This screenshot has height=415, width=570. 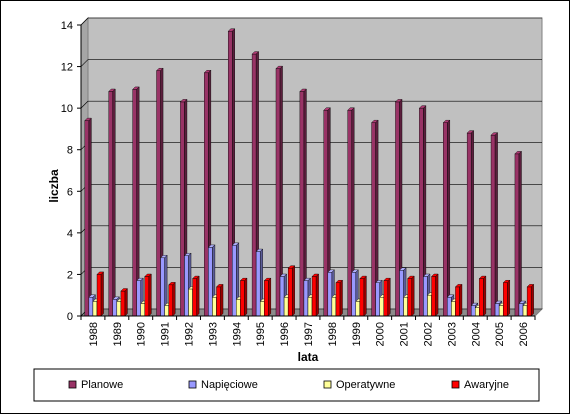 What do you see at coordinates (452, 334) in the screenshot?
I see `x-tick-label: 2003` at bounding box center [452, 334].